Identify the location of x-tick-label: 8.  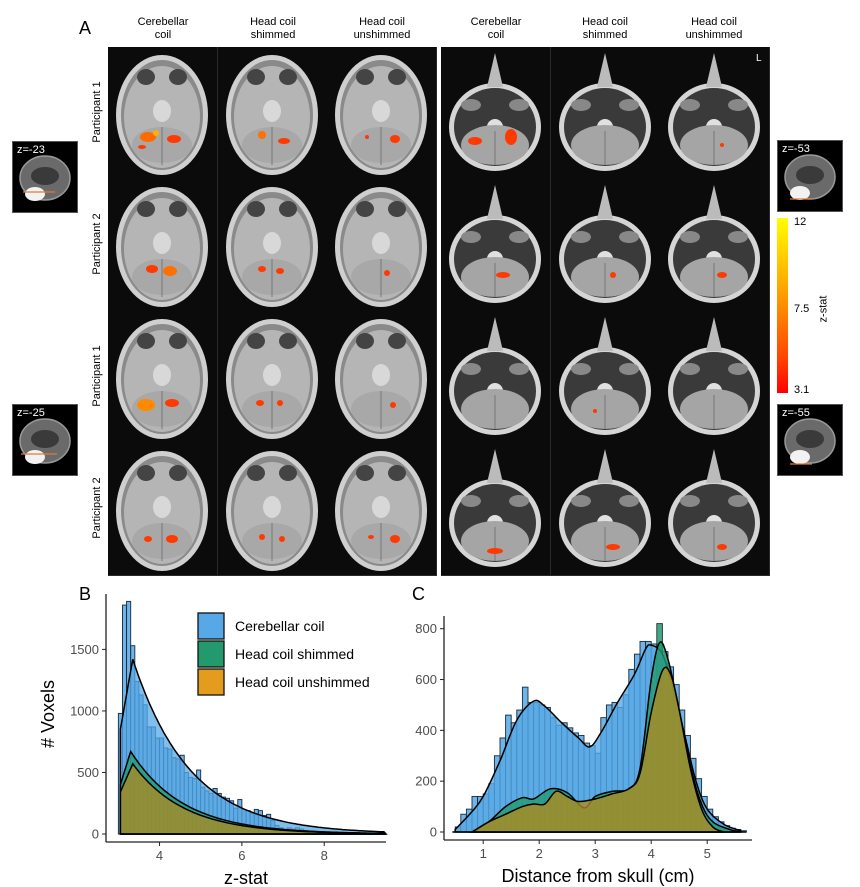
(324, 855).